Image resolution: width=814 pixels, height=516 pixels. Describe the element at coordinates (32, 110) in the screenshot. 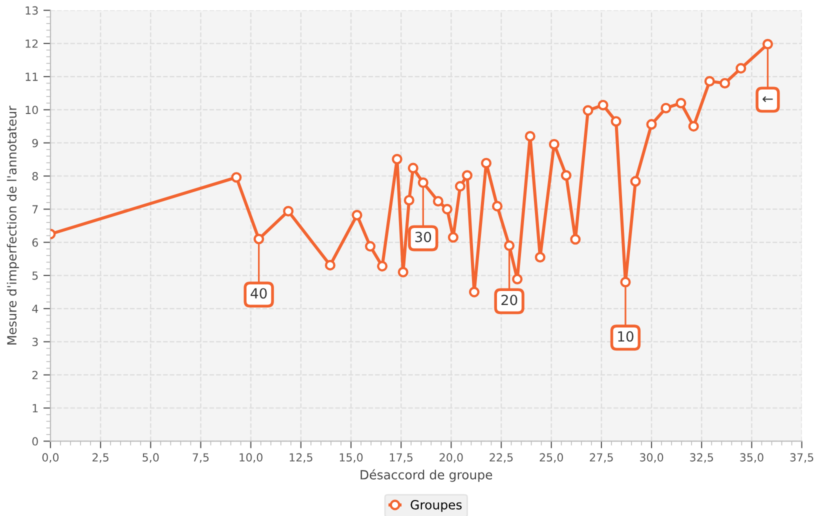

I see `y-tick-label: 10` at that location.